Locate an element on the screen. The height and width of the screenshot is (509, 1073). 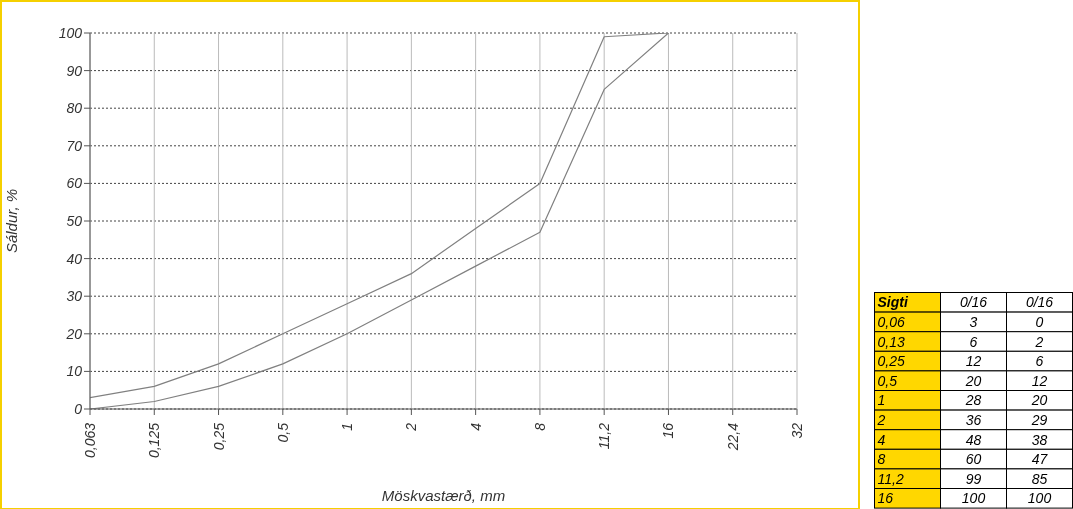
y-tick-label: 11,2 is located at coordinates (890, 479).